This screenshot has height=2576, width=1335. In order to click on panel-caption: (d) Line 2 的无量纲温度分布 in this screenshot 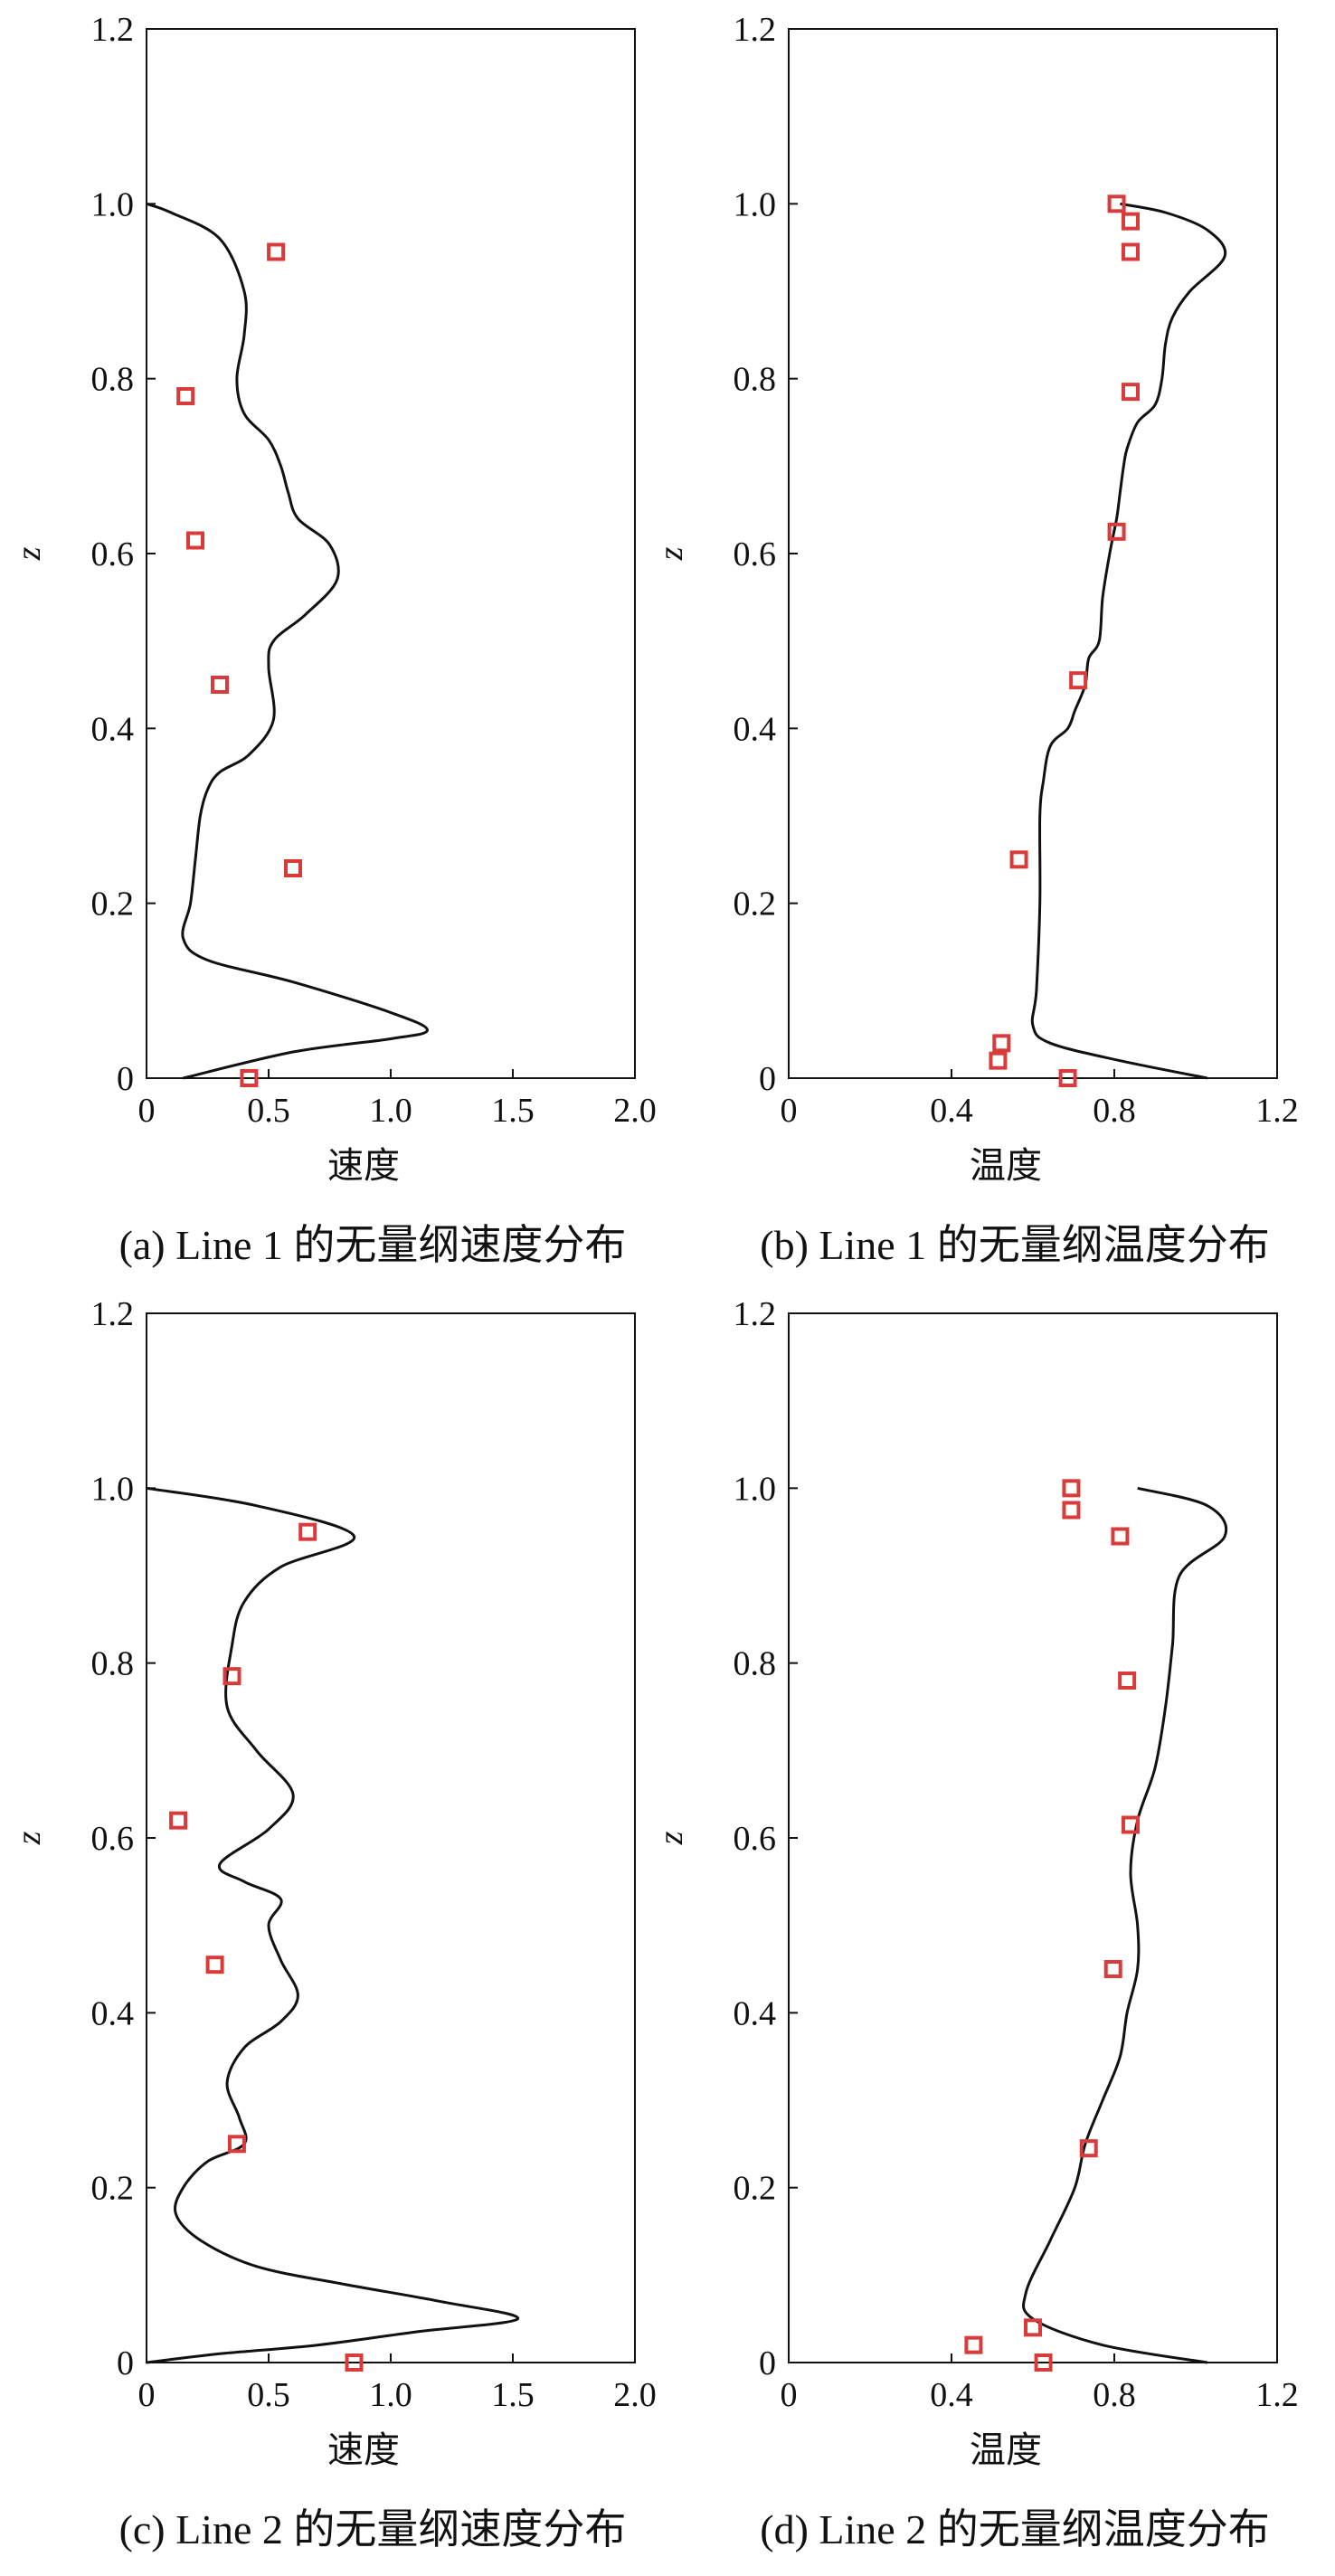, I will do `click(1014, 2529)`.